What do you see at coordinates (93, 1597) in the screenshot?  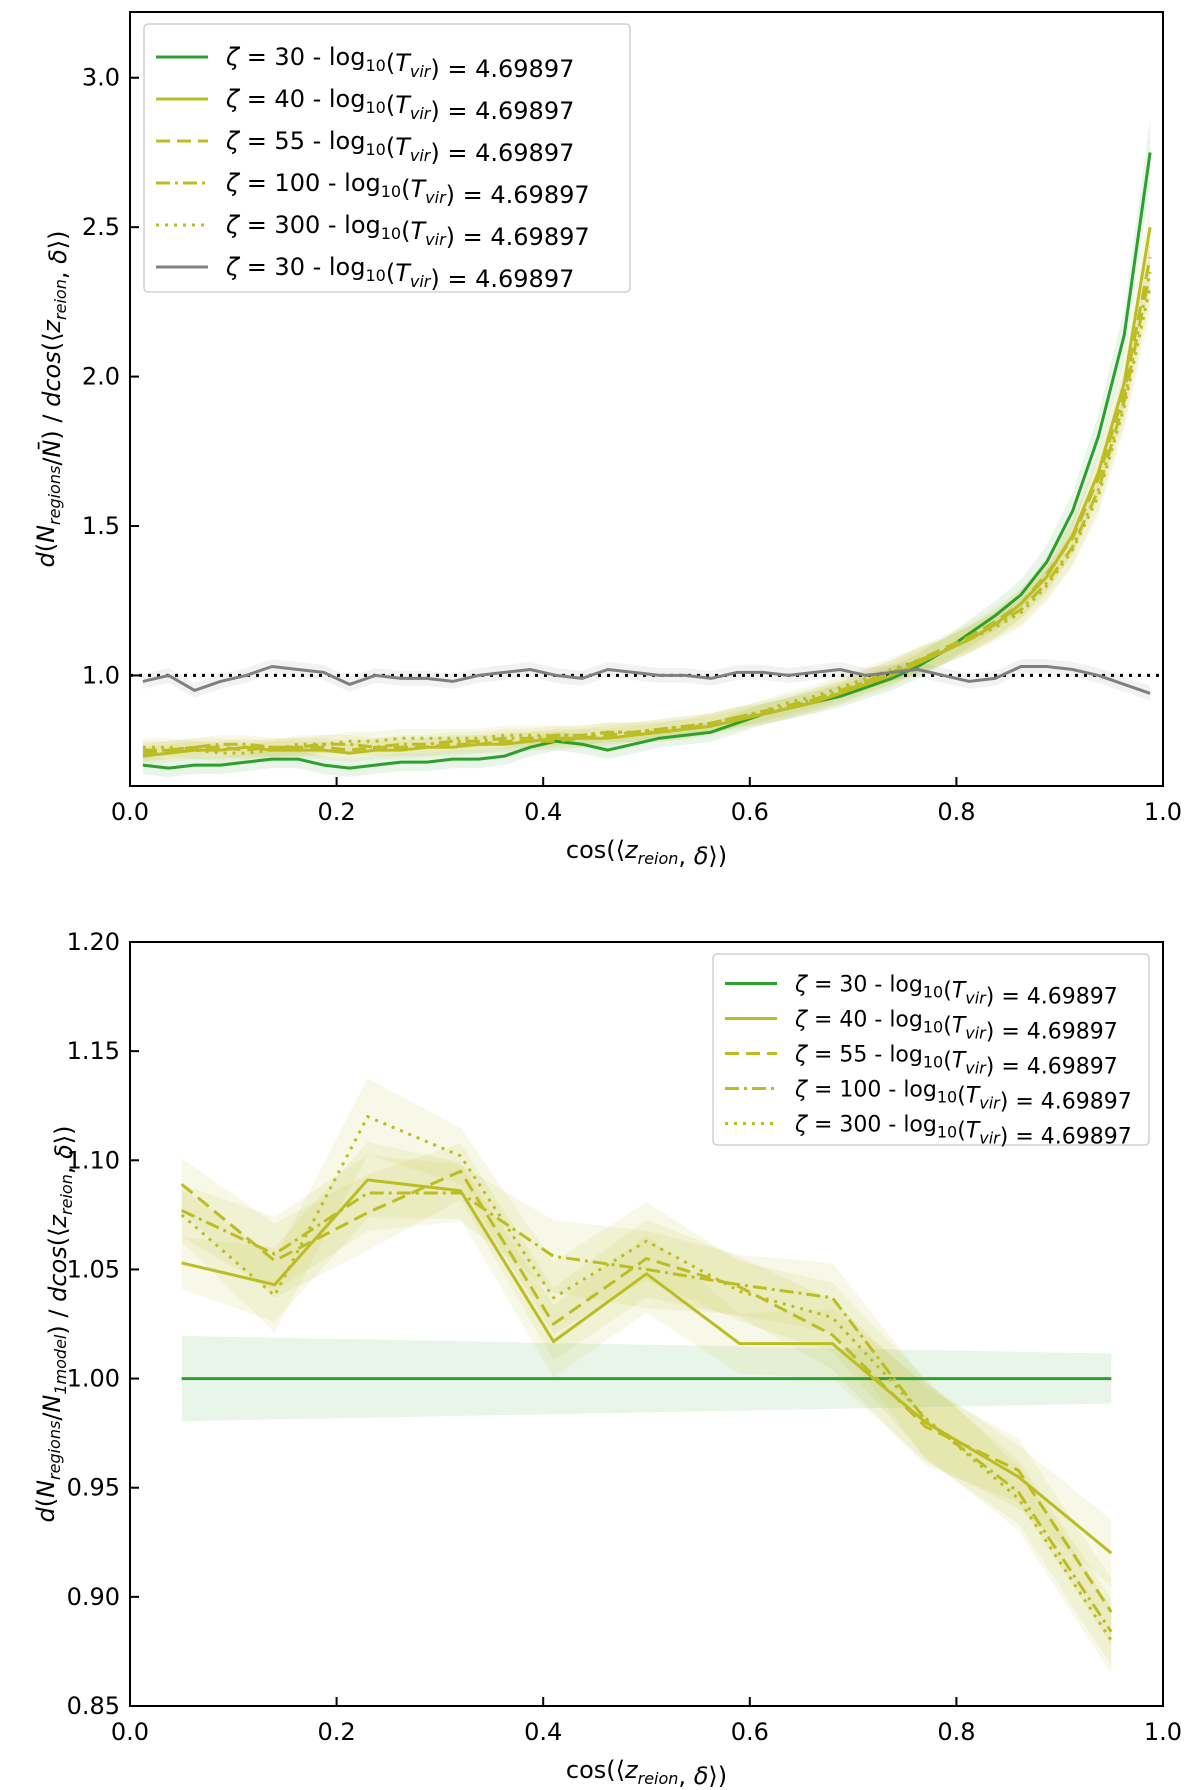 I see `y-tick-label: 0.90` at bounding box center [93, 1597].